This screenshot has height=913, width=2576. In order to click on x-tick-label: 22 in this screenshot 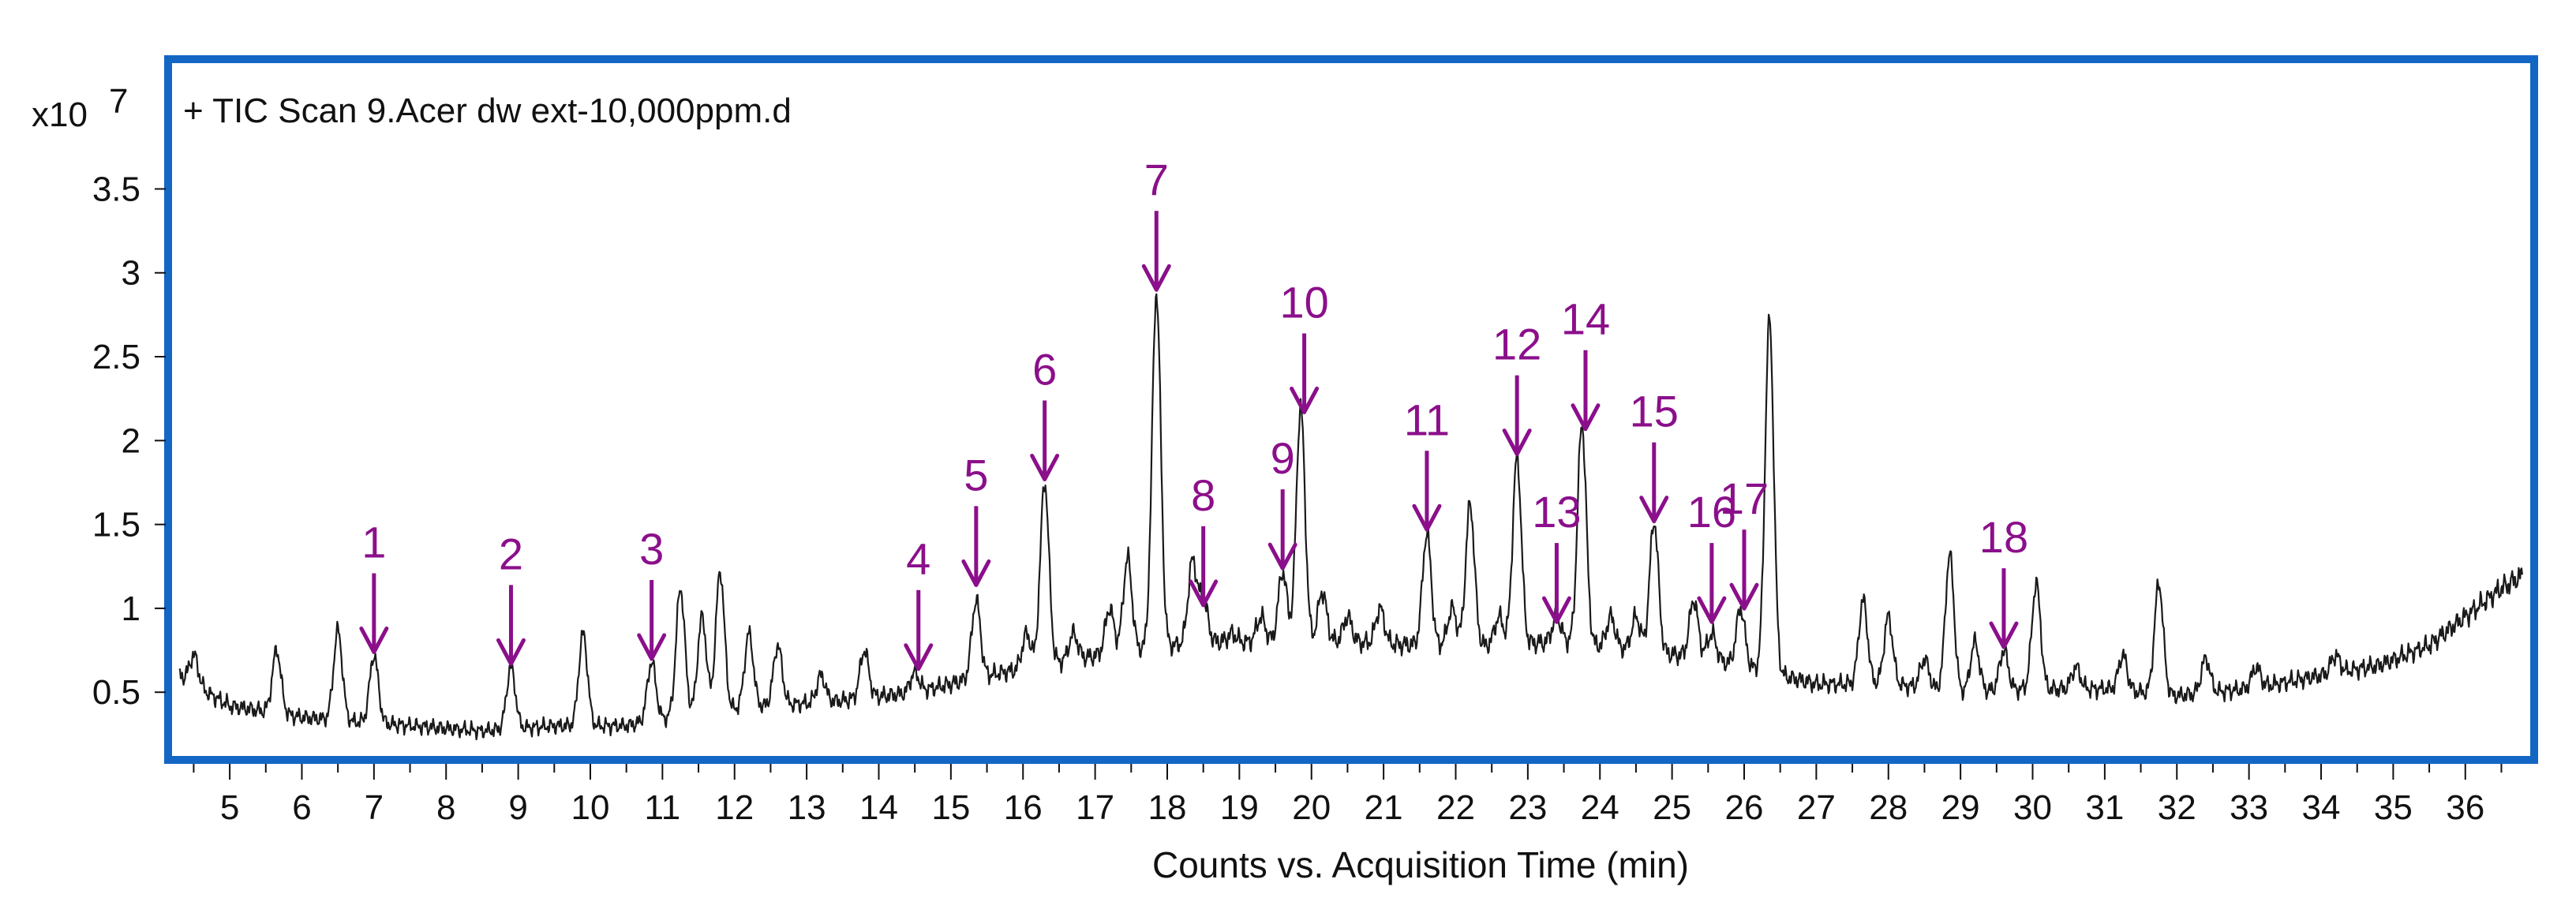, I will do `click(1455, 807)`.